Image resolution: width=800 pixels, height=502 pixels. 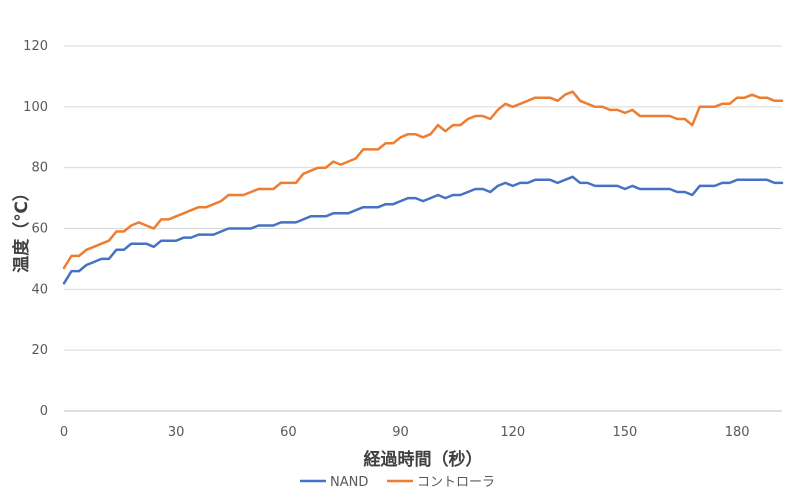 What do you see at coordinates (64, 432) in the screenshot?
I see `x-tick-label: 0` at bounding box center [64, 432].